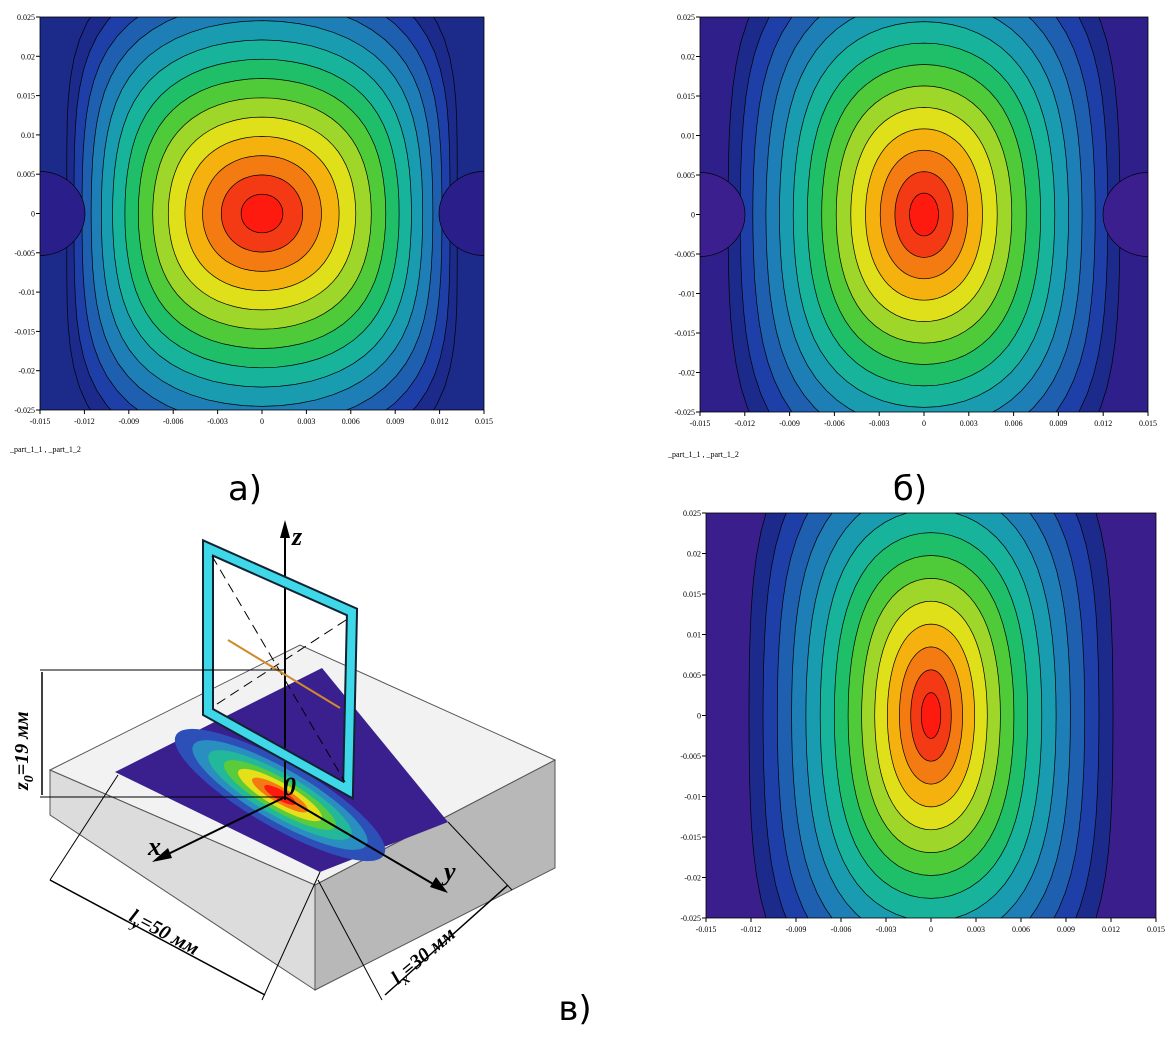  I want to click on ly-label: ly=50 мм, so click(163, 934).